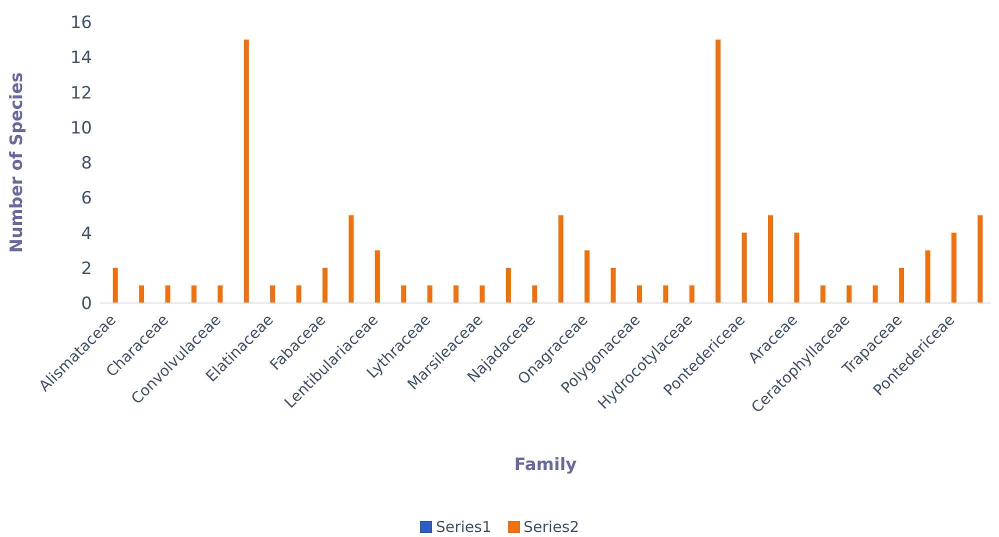 The image size is (999, 537). I want to click on legend-label: Series2, so click(551, 527).